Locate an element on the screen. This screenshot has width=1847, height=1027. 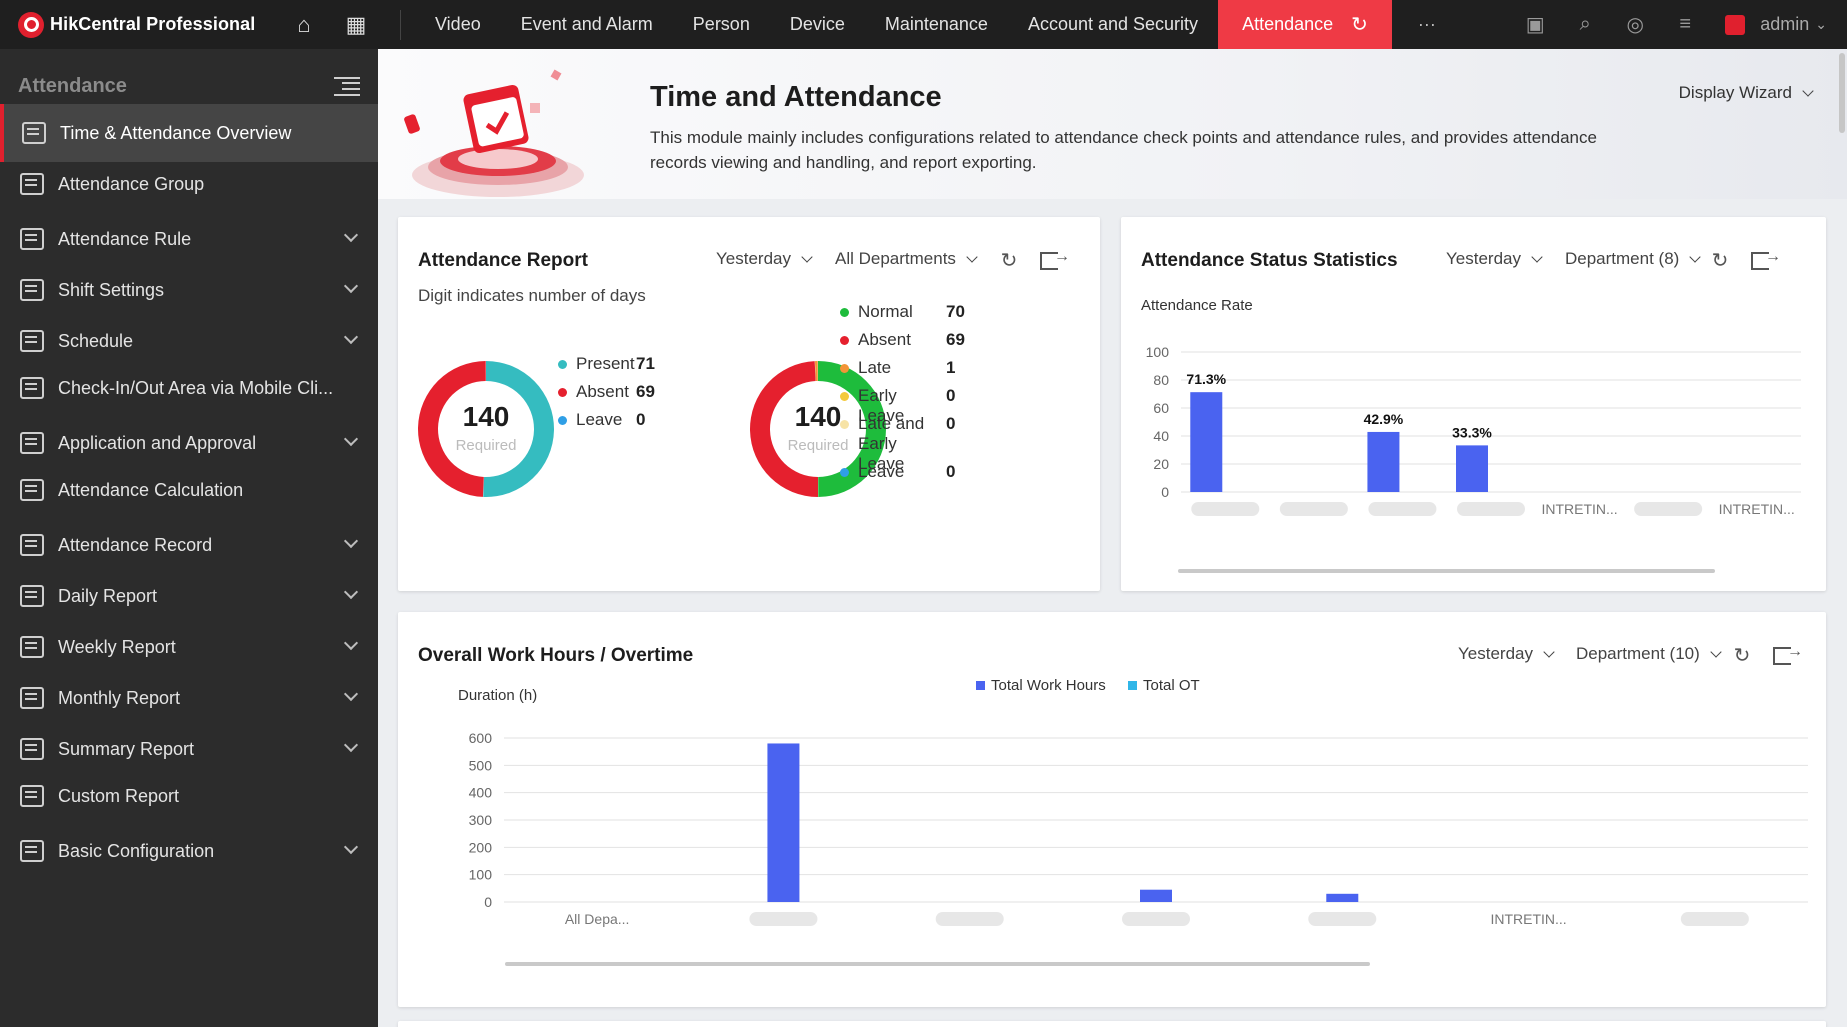
report-period-label: Yesterday is located at coordinates (753, 258).